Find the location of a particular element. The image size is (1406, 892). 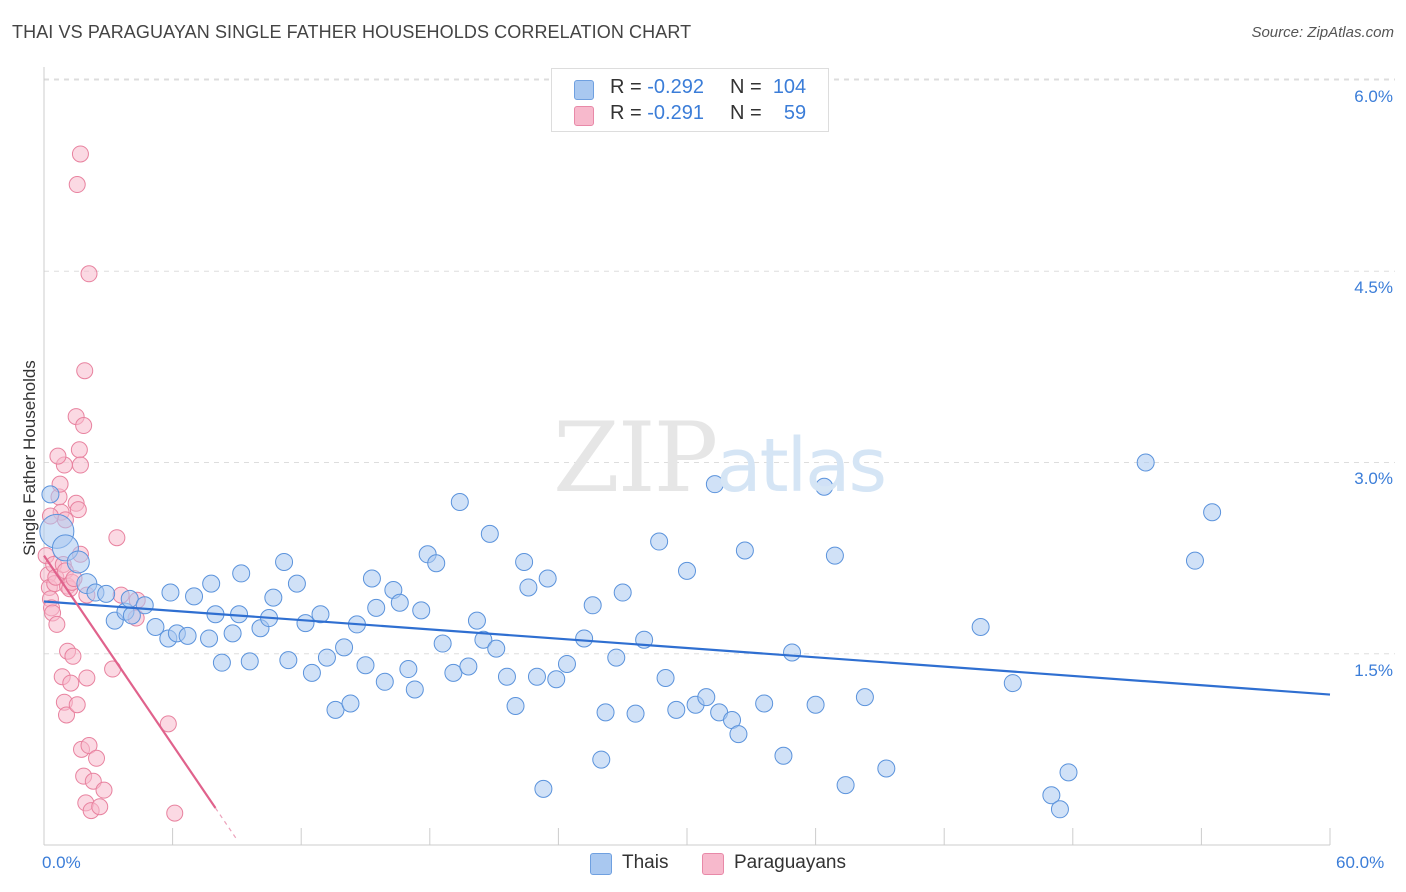

x-tick-label: 0.0% is located at coordinates (61, 862).